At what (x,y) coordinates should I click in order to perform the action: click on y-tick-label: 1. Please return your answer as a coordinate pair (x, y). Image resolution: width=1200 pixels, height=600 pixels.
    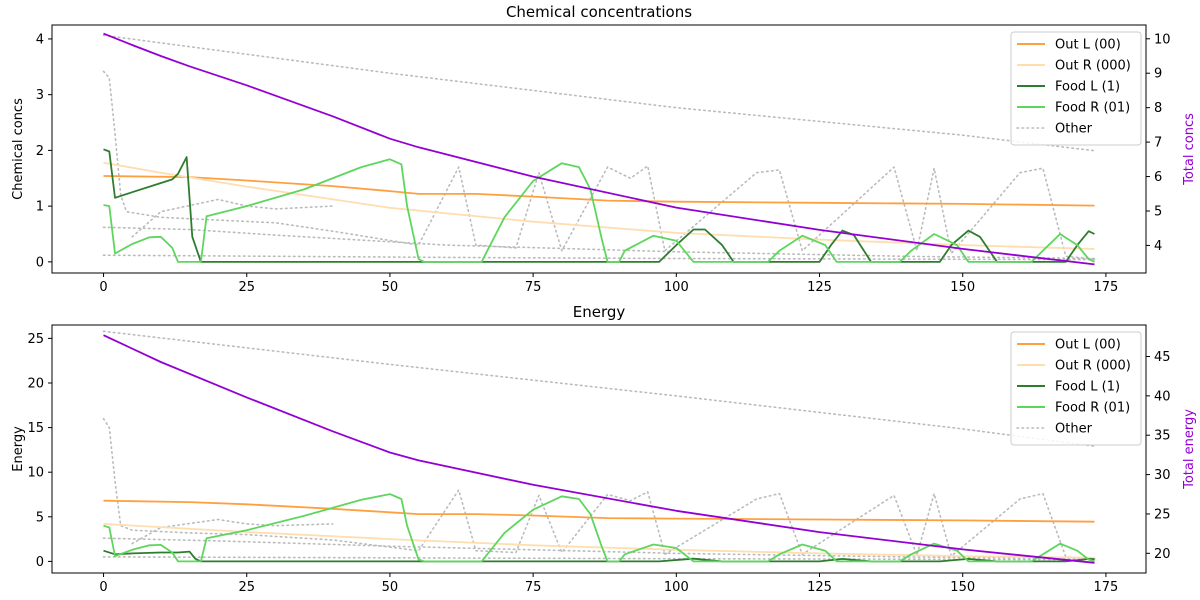
    Looking at the image, I should click on (40, 207).